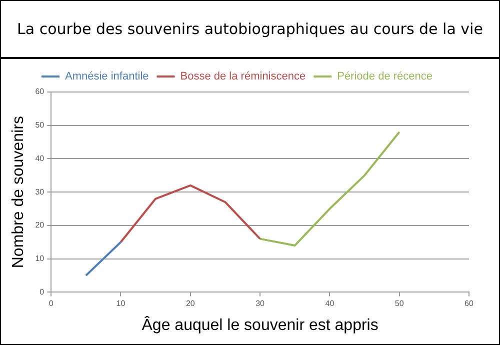  What do you see at coordinates (51, 303) in the screenshot?
I see `x-tick-label: 0` at bounding box center [51, 303].